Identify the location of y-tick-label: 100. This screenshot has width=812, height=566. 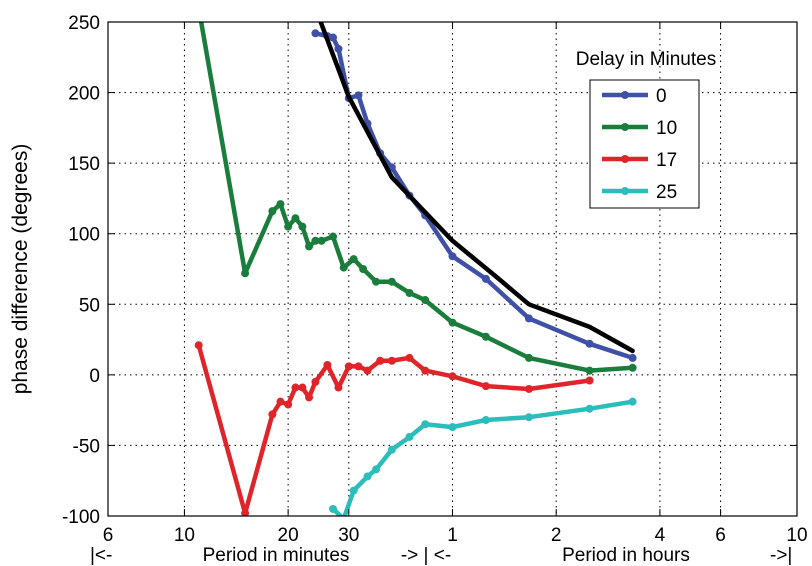
(84, 235).